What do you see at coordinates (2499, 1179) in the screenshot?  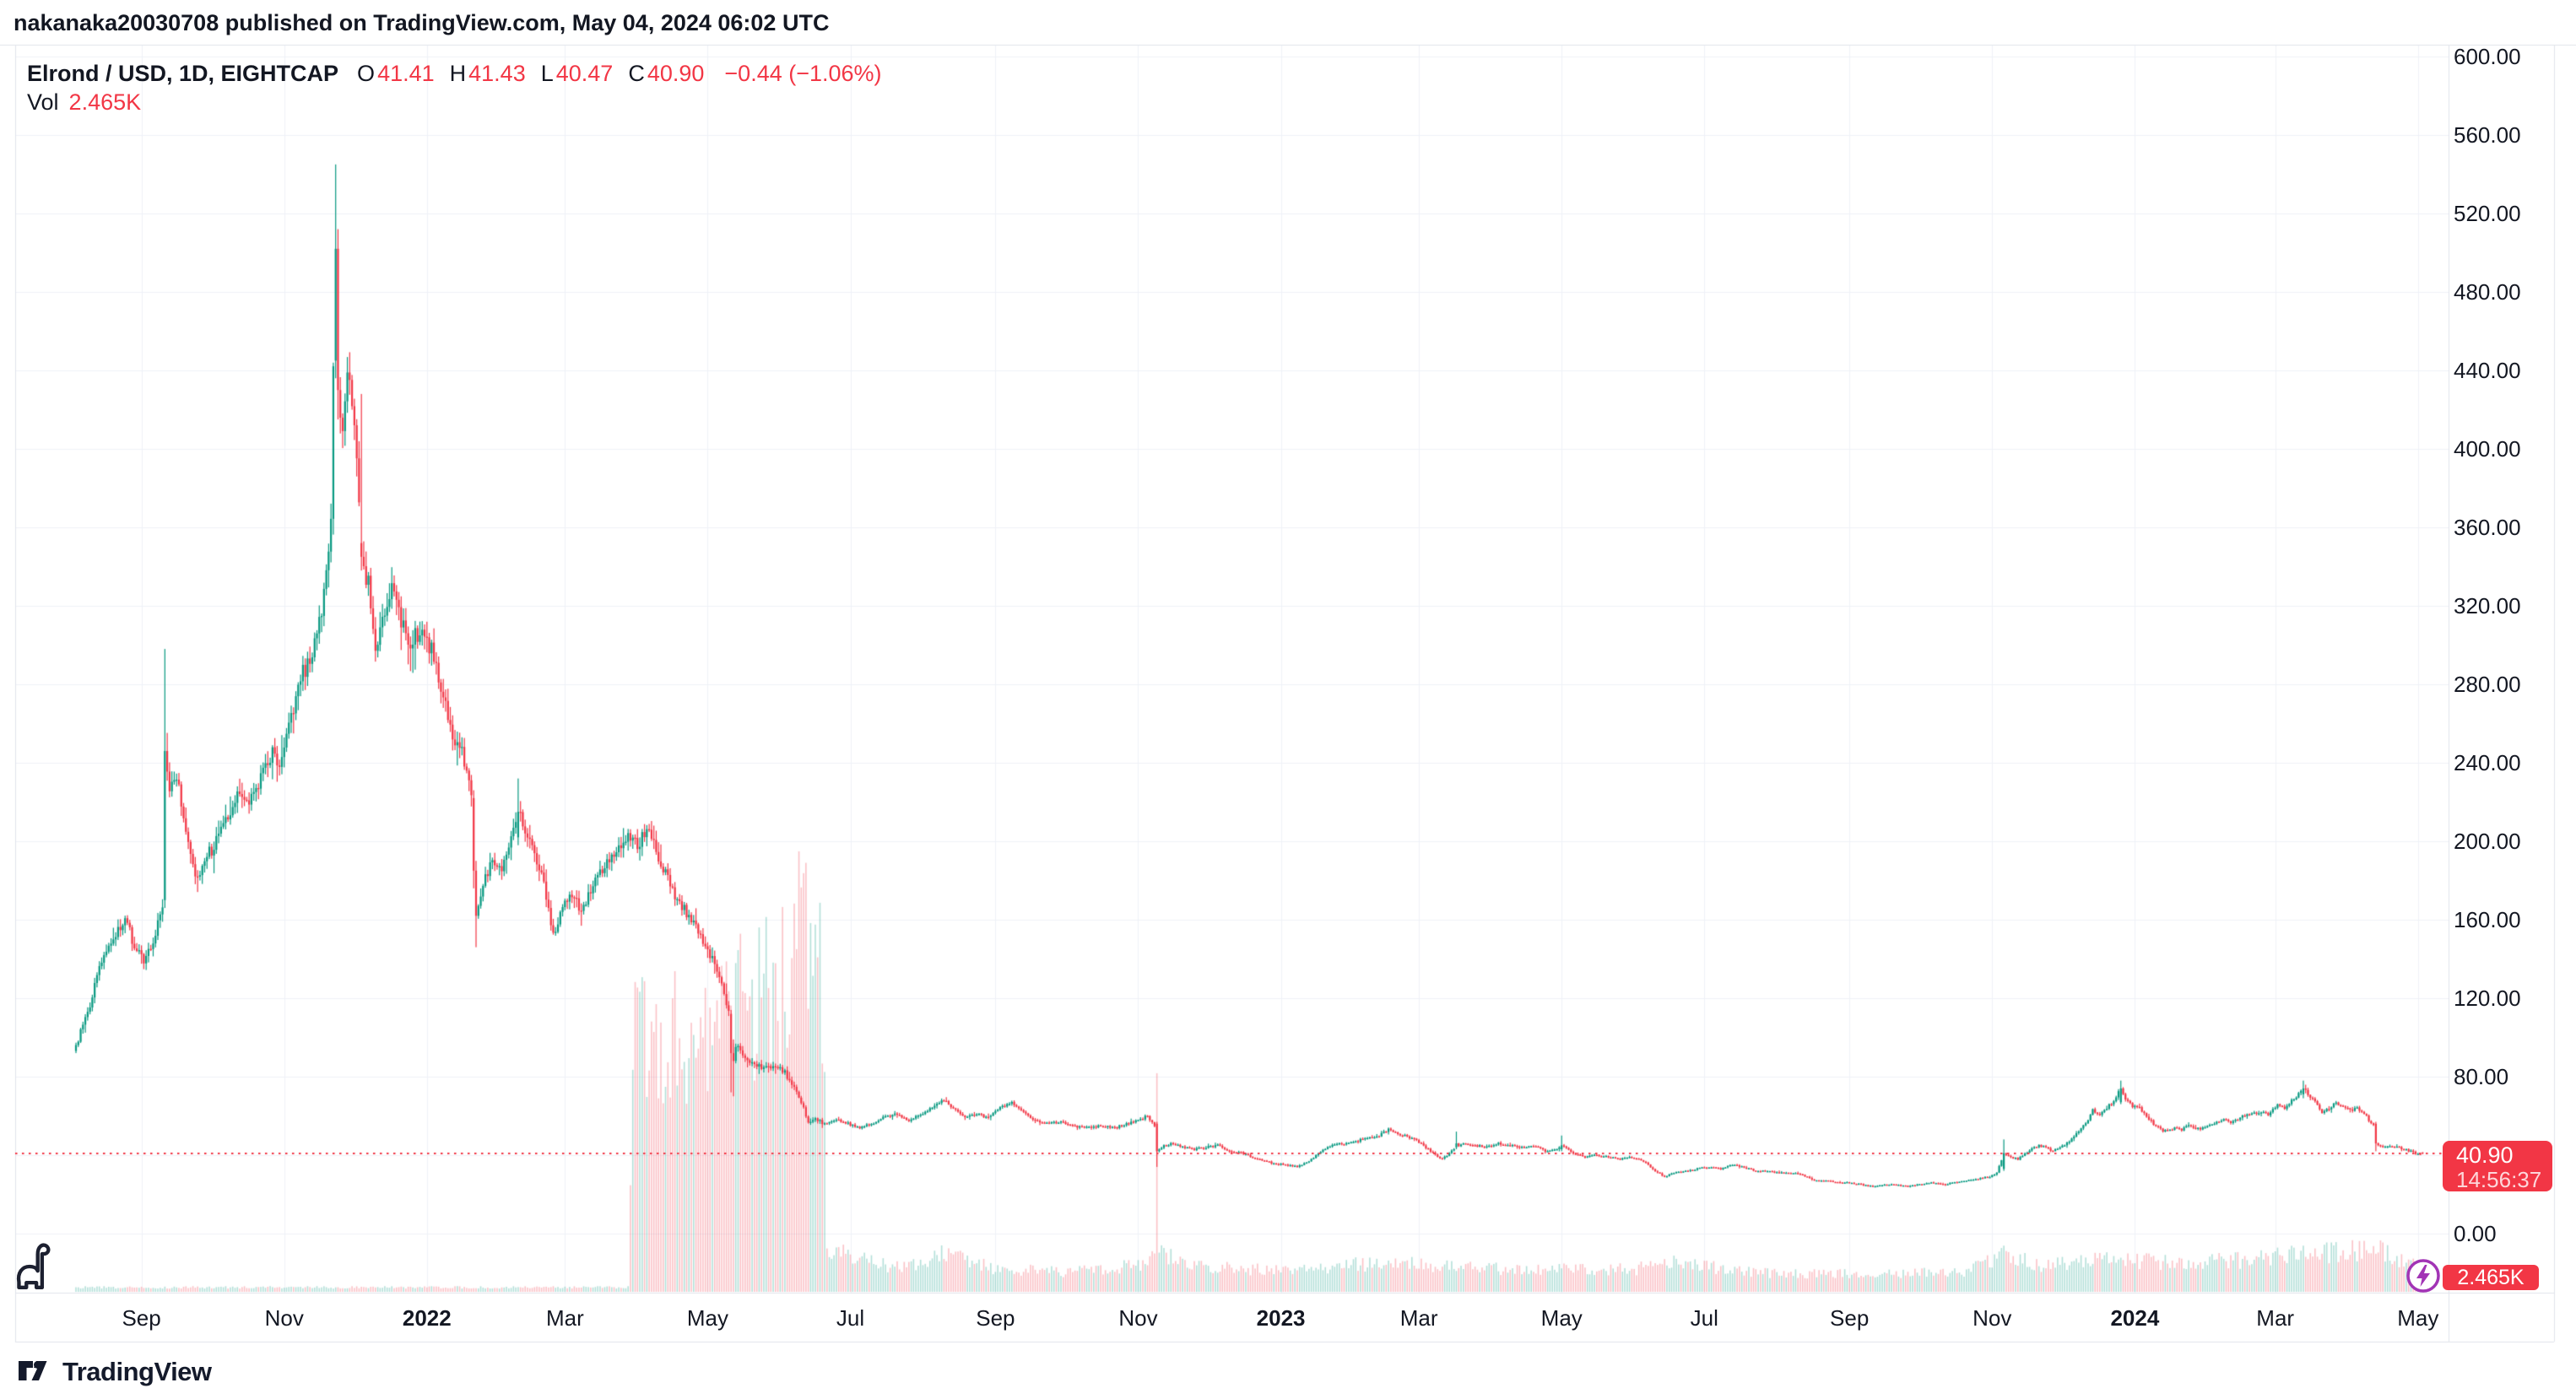 I see `bar-countdown: 14:56:37` at bounding box center [2499, 1179].